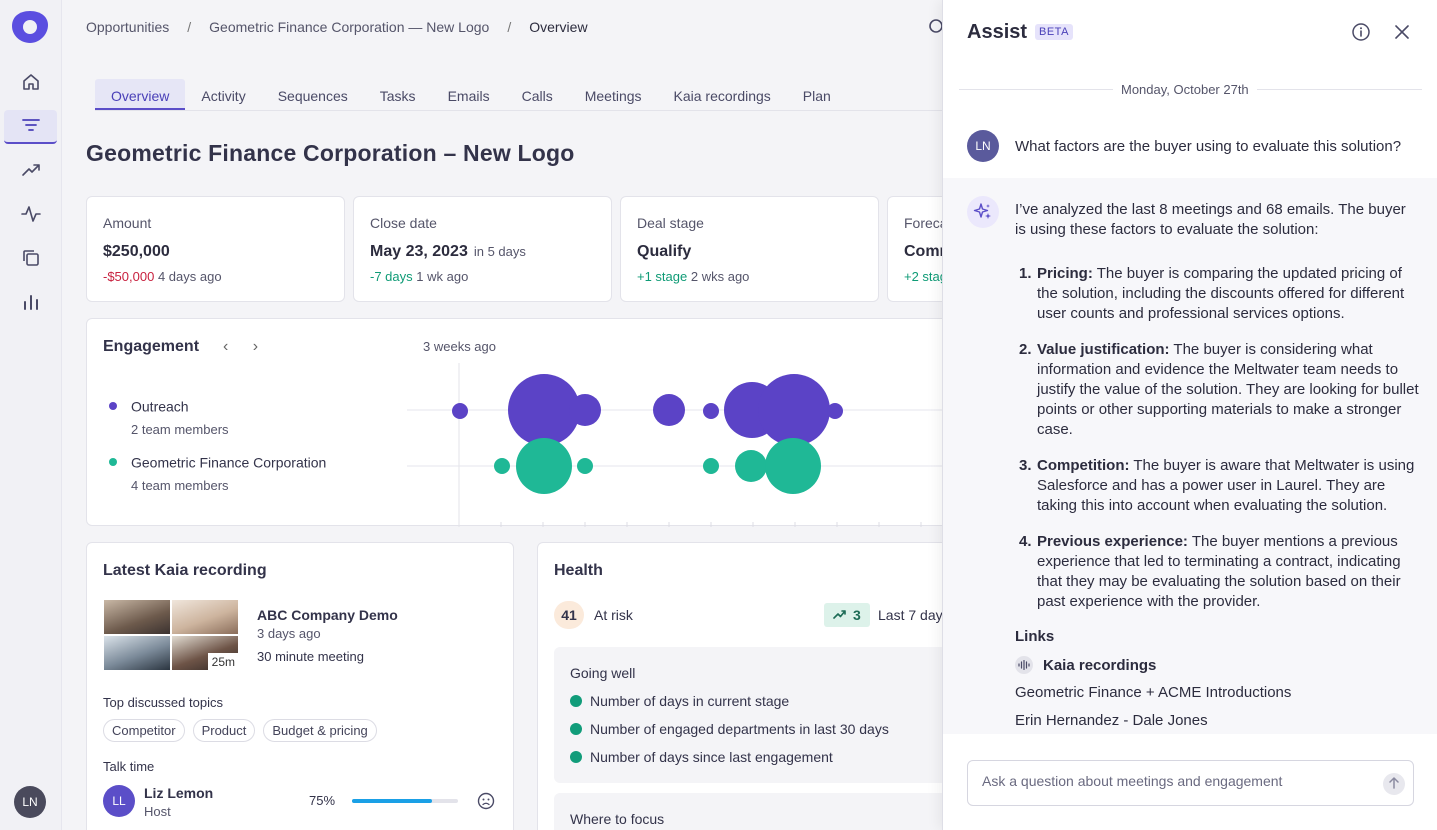  I want to click on nav-opportunities, so click(30, 127).